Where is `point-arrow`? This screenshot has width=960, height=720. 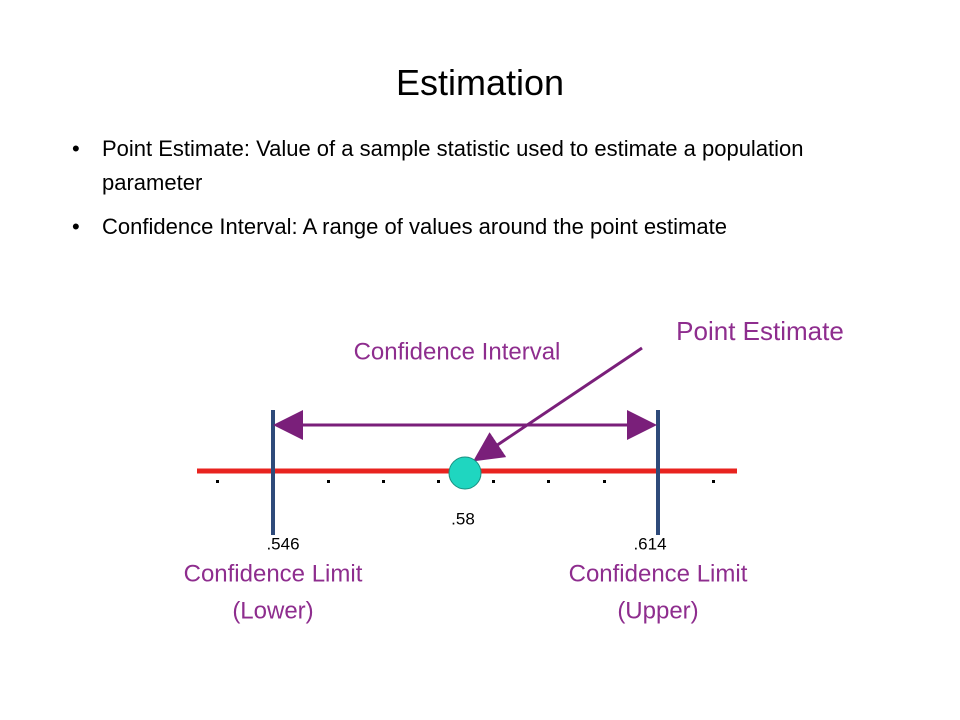 point-arrow is located at coordinates (558, 404).